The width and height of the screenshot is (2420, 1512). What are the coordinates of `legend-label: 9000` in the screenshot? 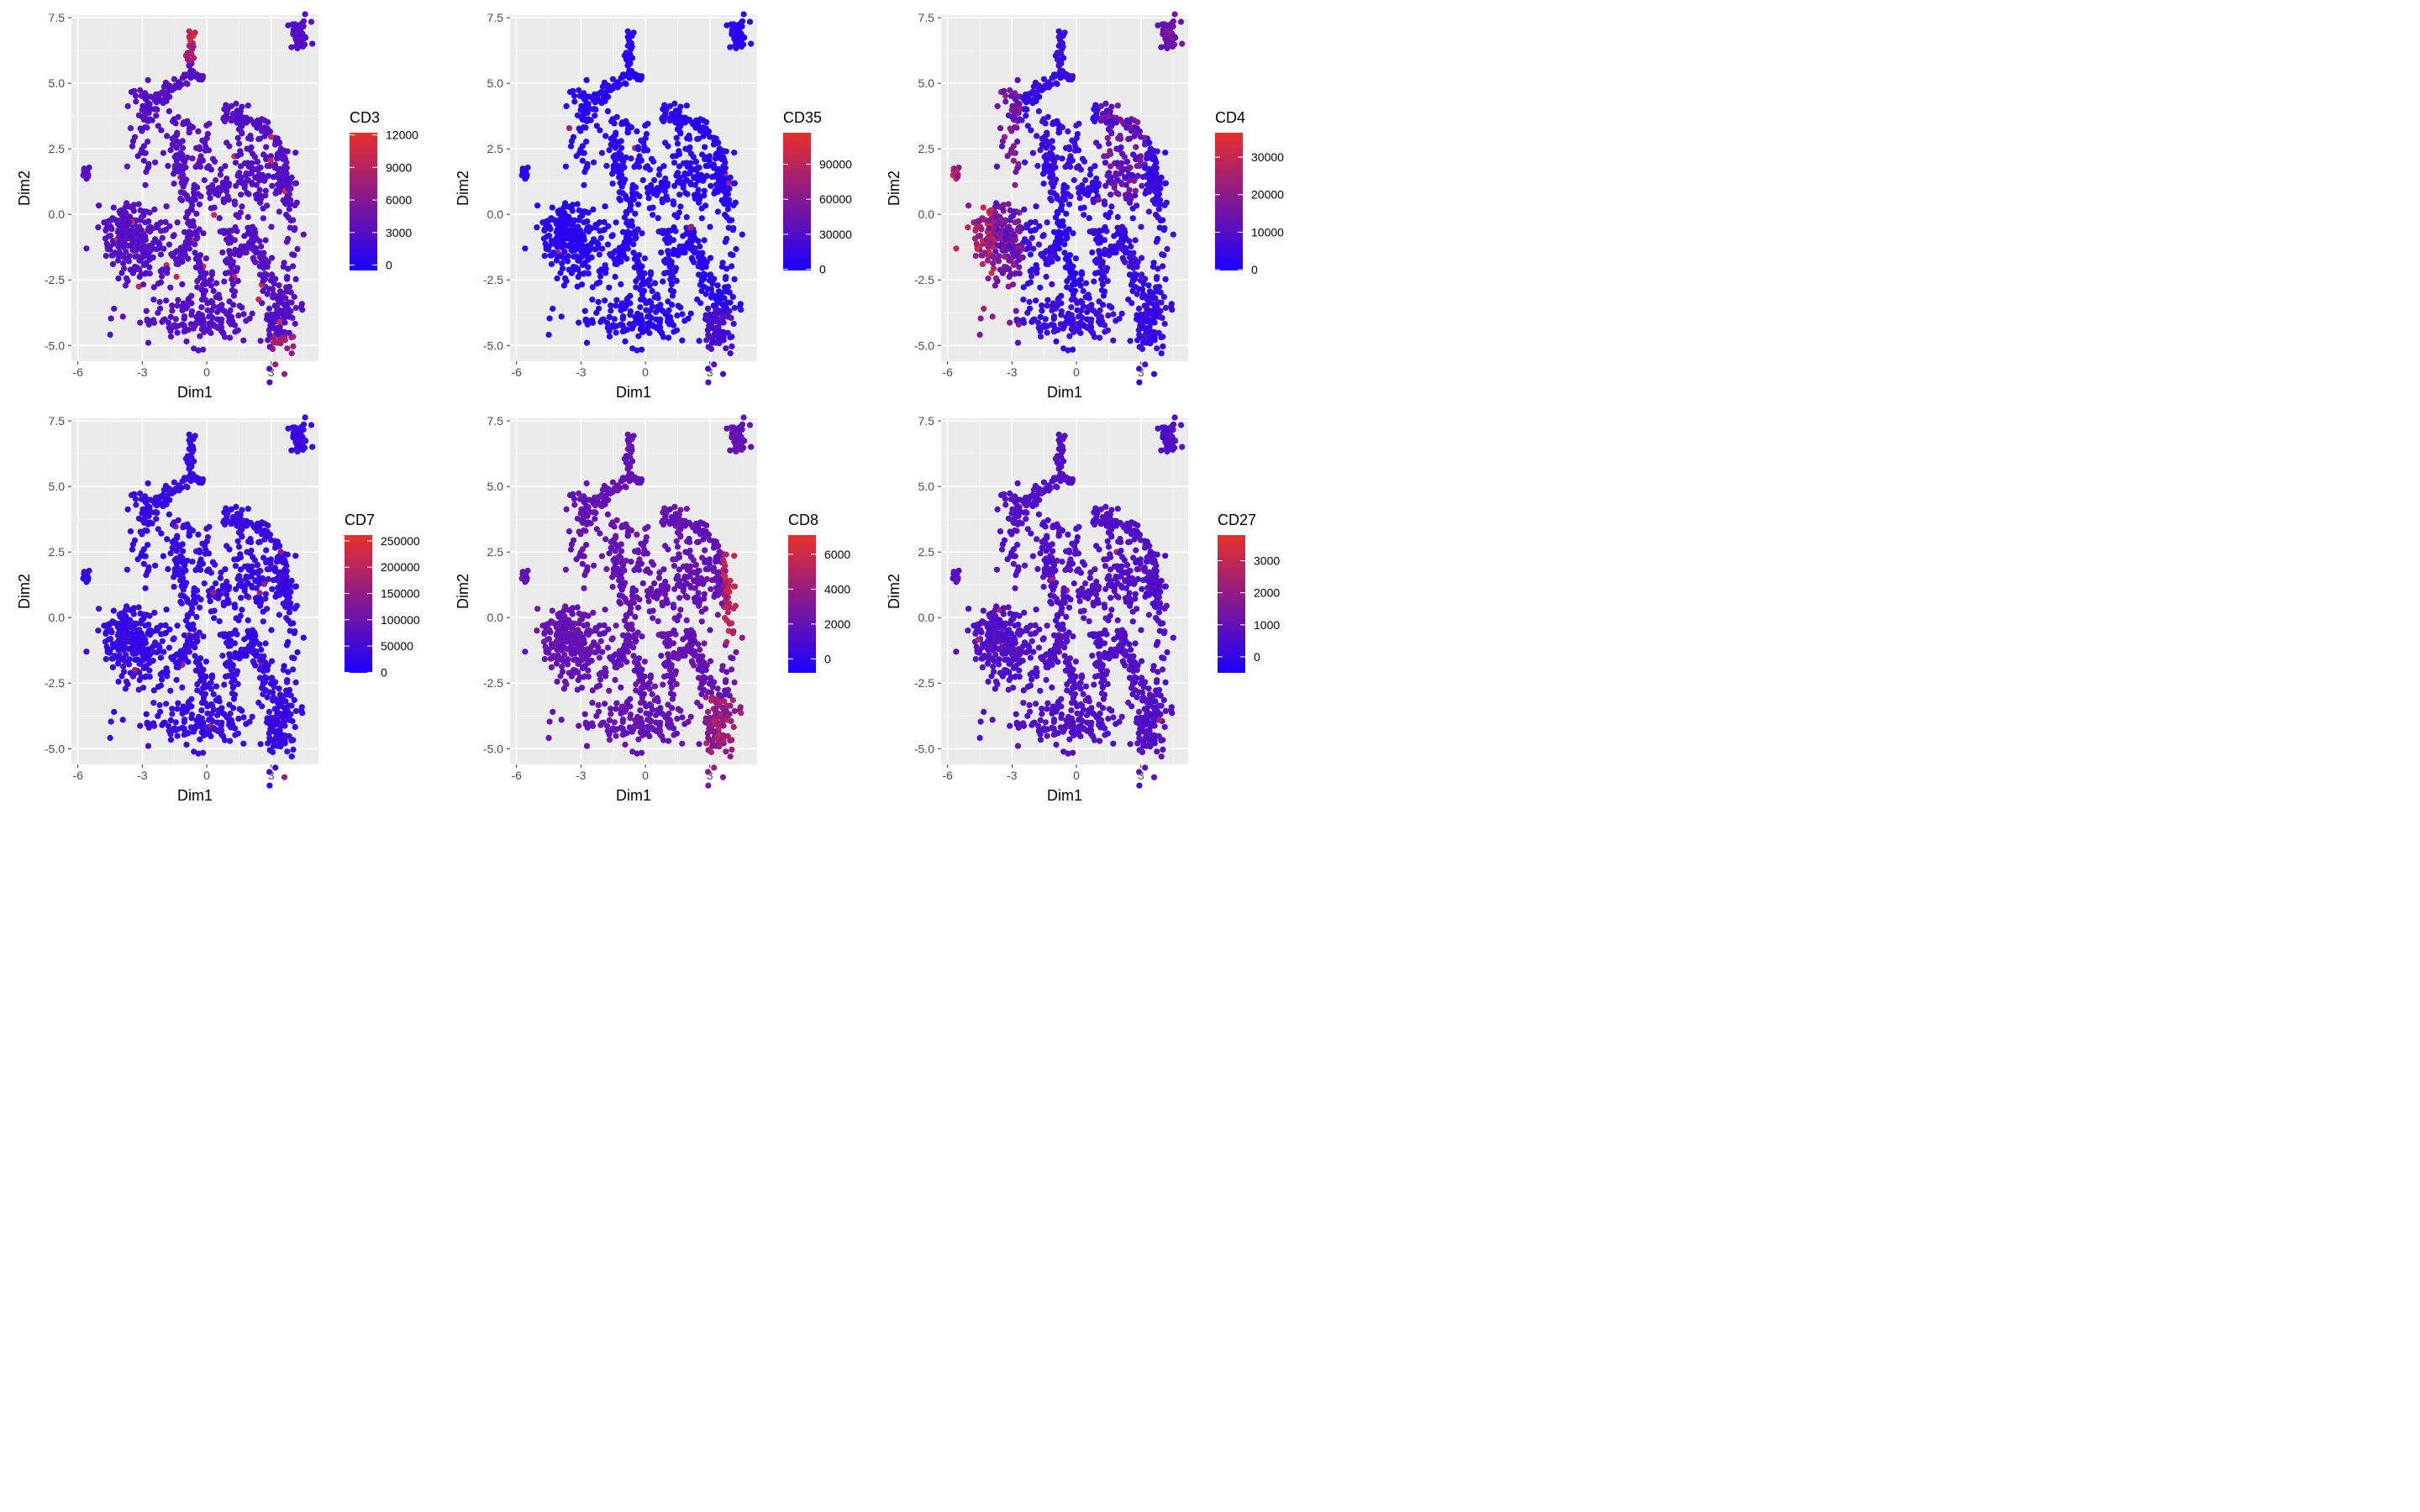 It's located at (399, 167).